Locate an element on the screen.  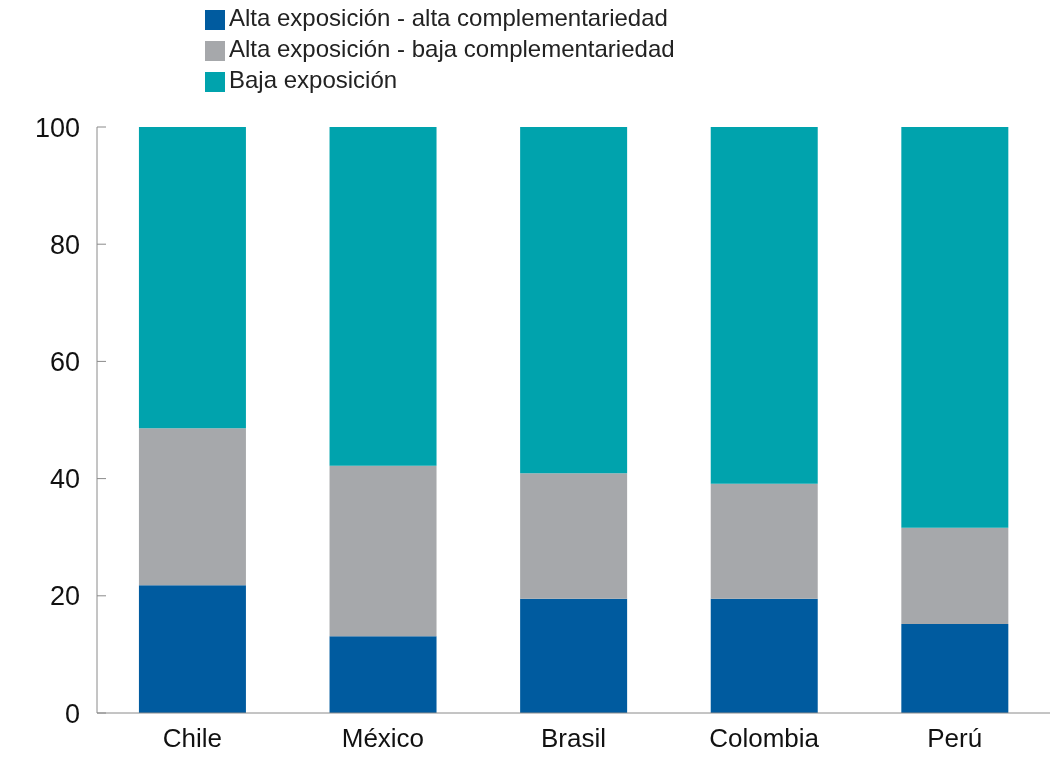
legend-label: Alta exposición - baja complementariedad is located at coordinates (452, 48).